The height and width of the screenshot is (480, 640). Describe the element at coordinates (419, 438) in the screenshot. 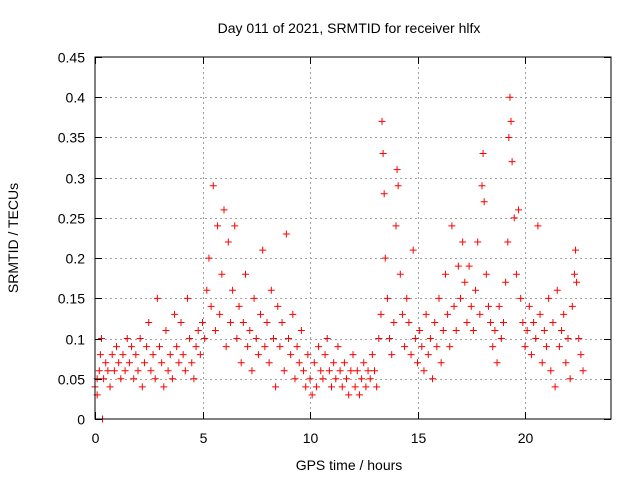

I see `x-tick-label: 15` at that location.